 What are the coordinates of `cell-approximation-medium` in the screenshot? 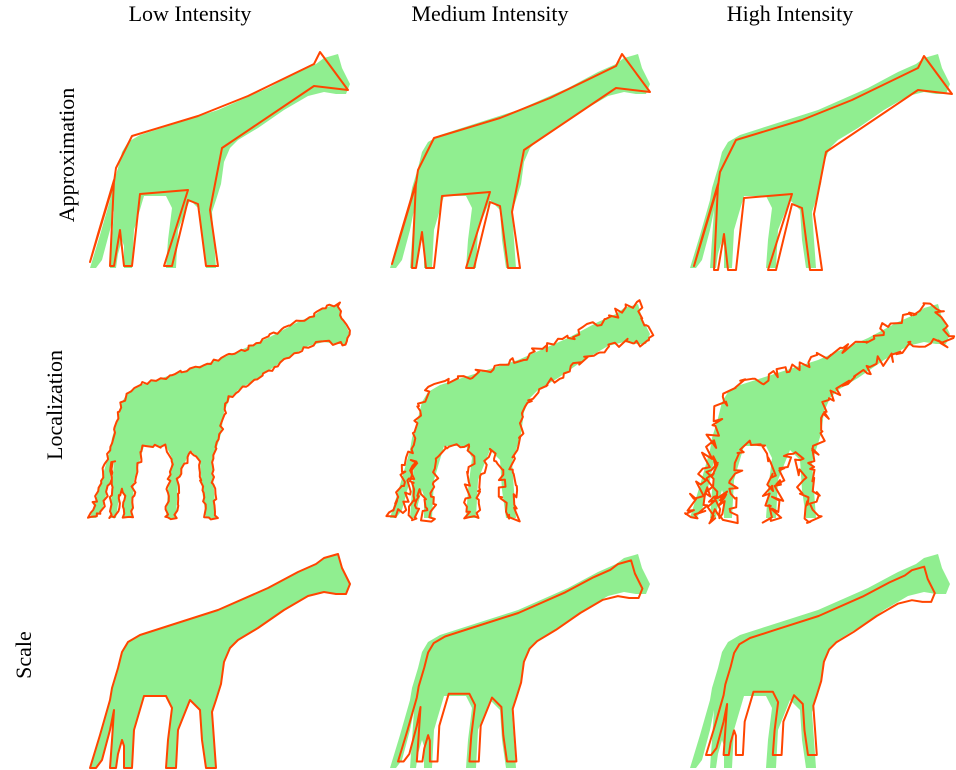 It's located at (523, 160).